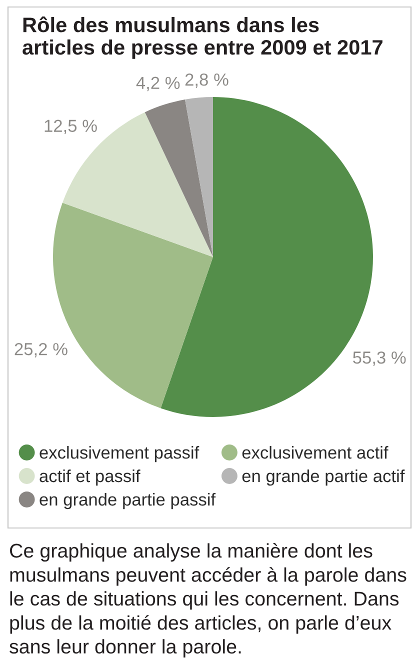 The image size is (420, 667). What do you see at coordinates (158, 84) in the screenshot?
I see `data-label: 4,2 %` at bounding box center [158, 84].